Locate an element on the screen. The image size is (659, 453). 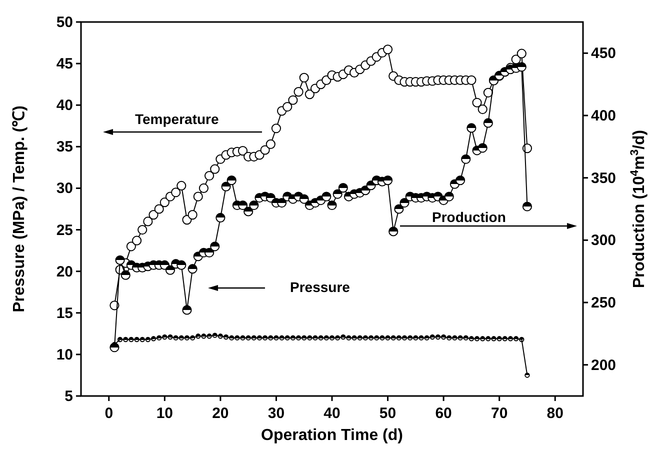
x-tick-label: 10 is located at coordinates (165, 413).